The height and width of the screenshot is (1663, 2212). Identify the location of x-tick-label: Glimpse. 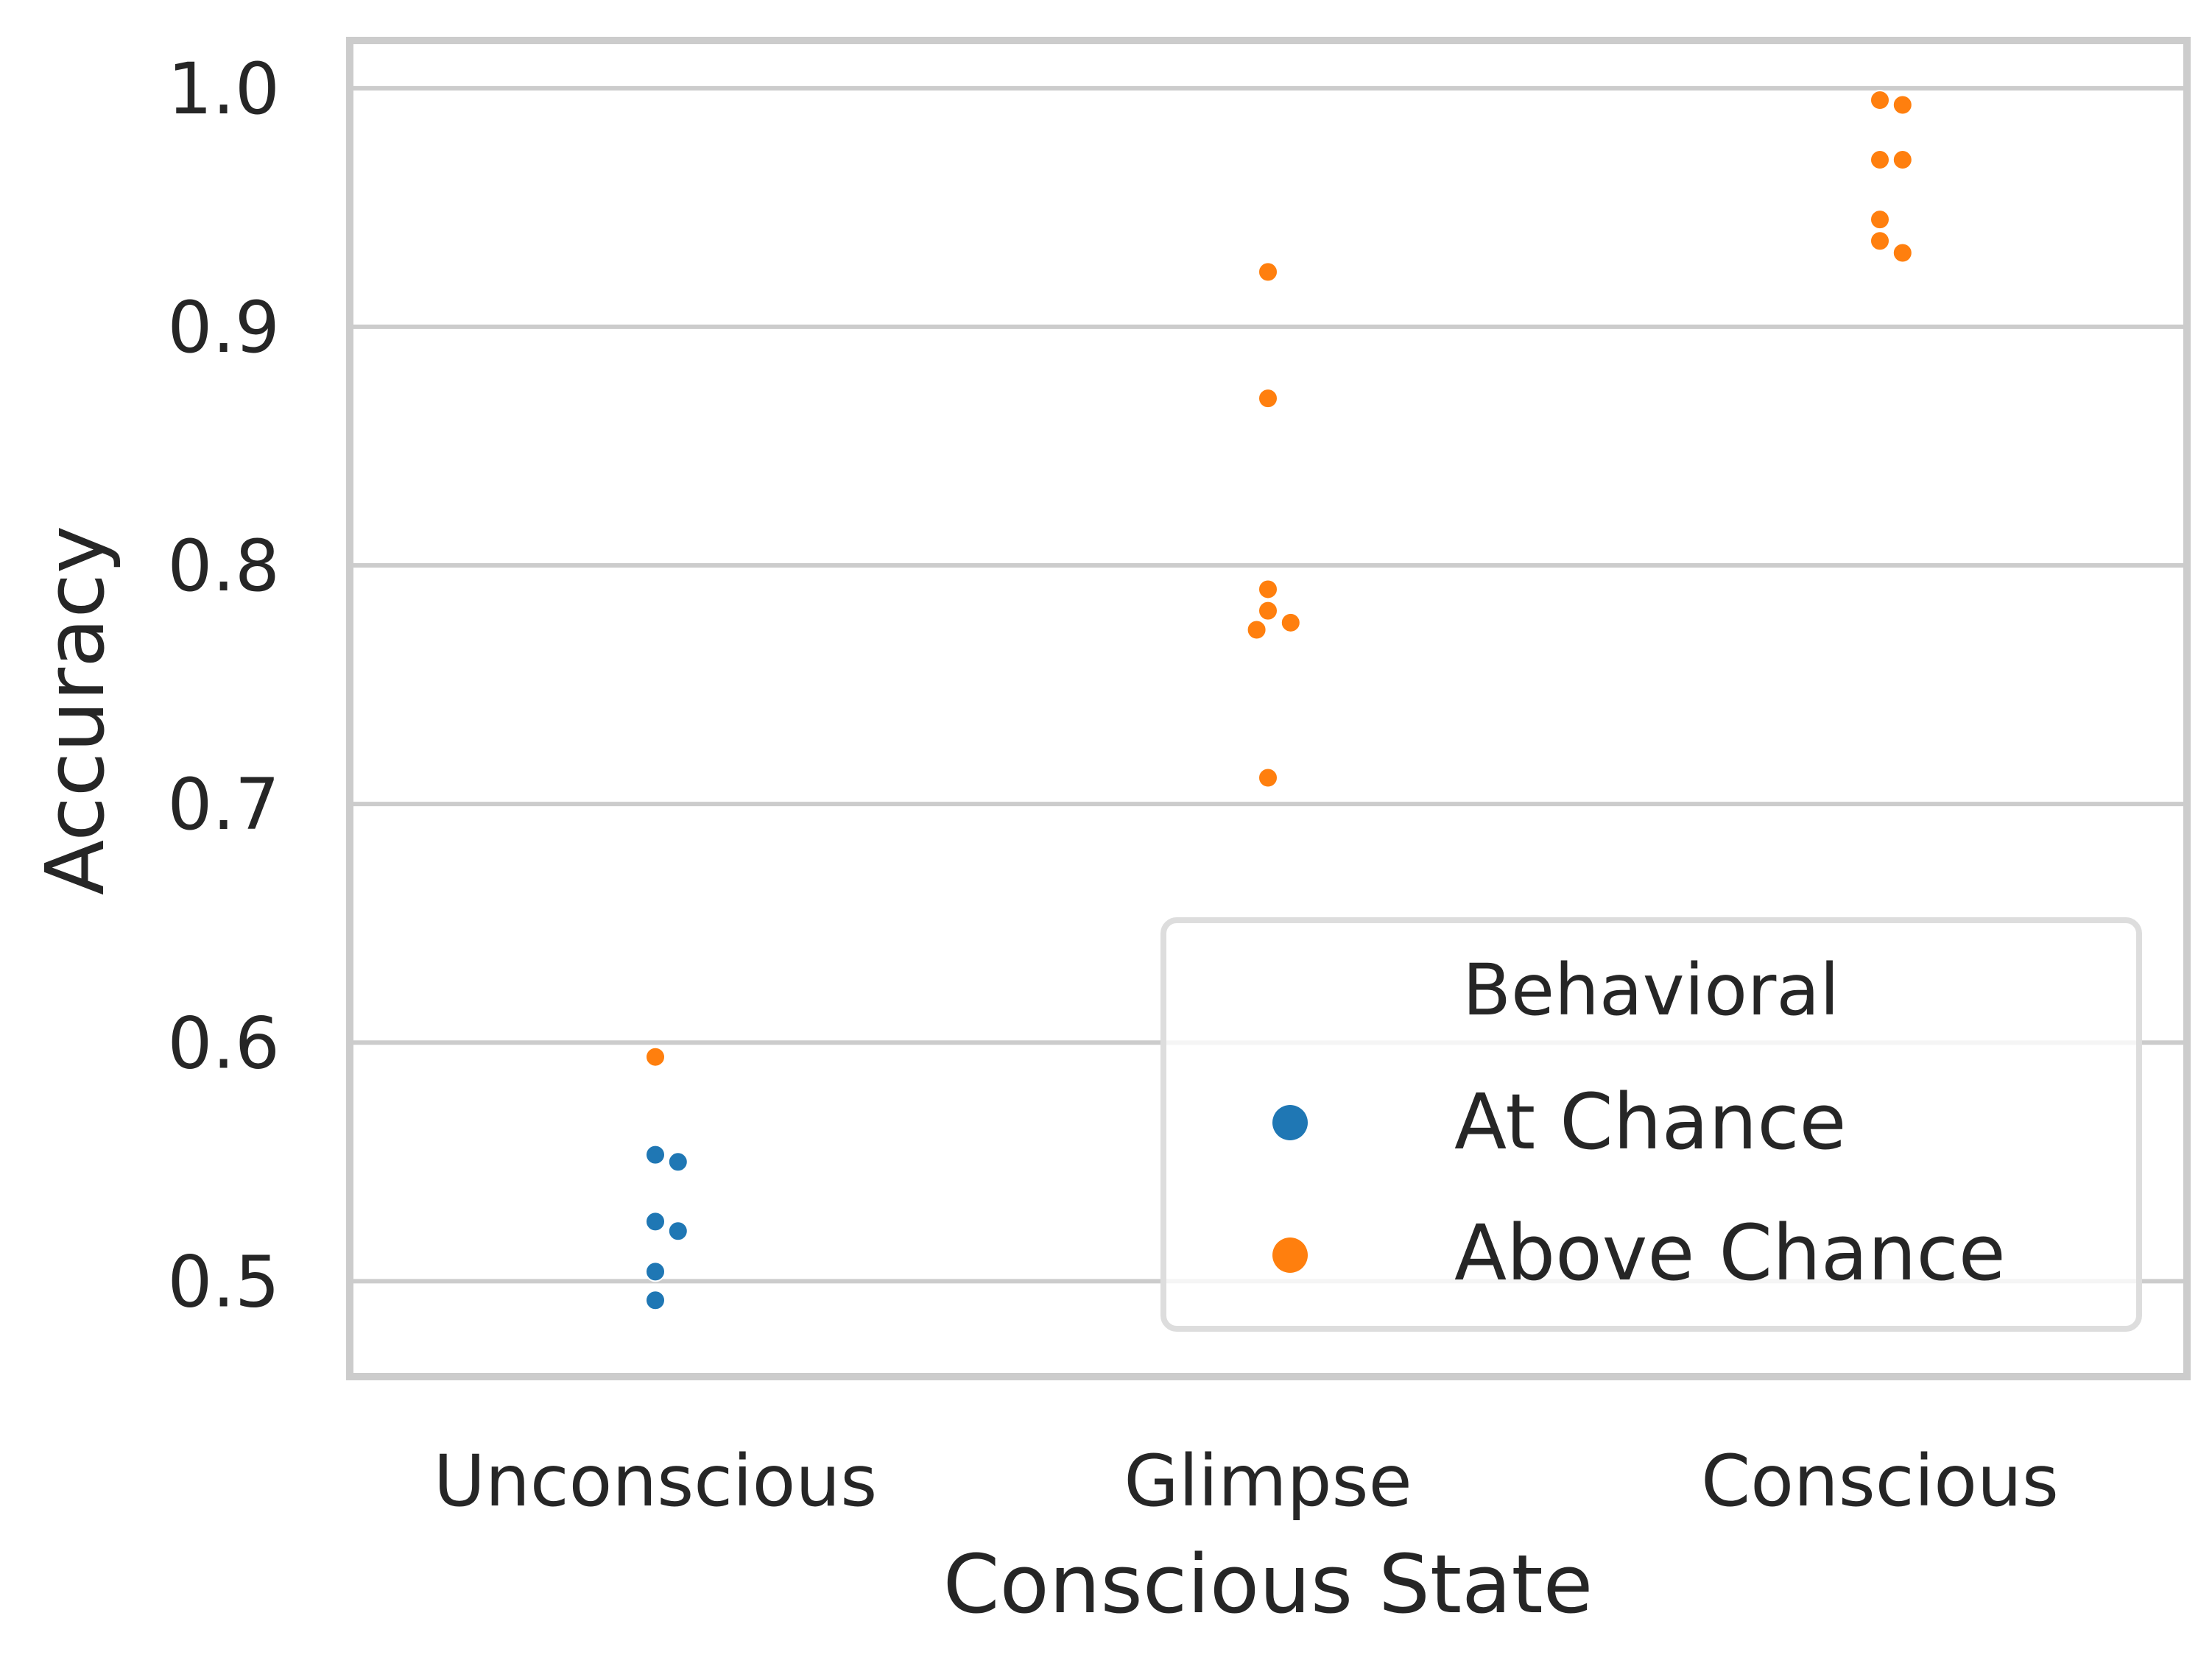
(1268, 1481).